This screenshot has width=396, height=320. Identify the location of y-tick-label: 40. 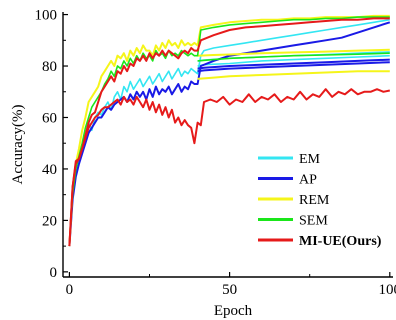
(49, 170).